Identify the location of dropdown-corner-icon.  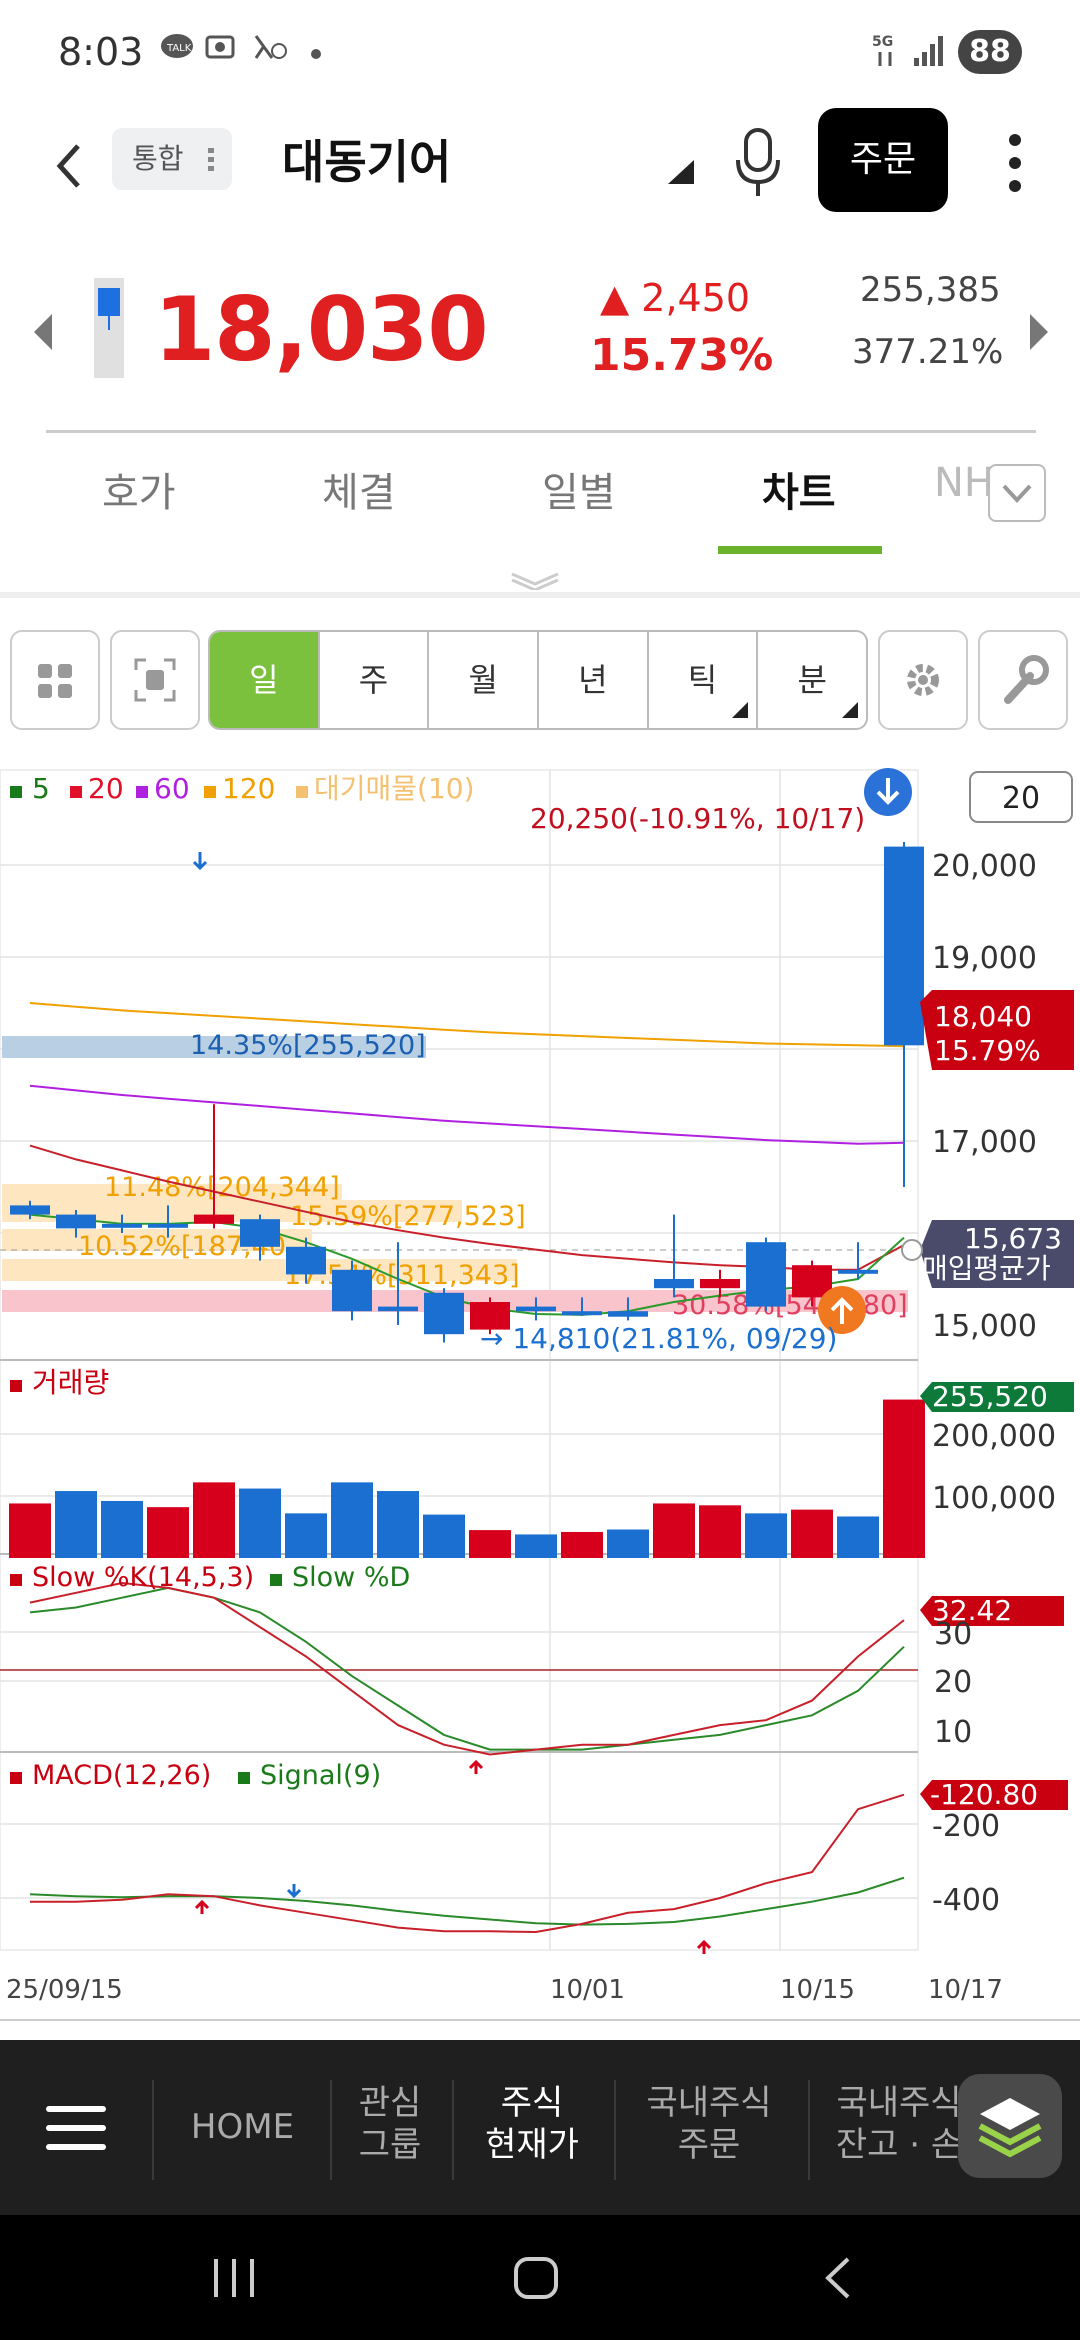
(850, 710).